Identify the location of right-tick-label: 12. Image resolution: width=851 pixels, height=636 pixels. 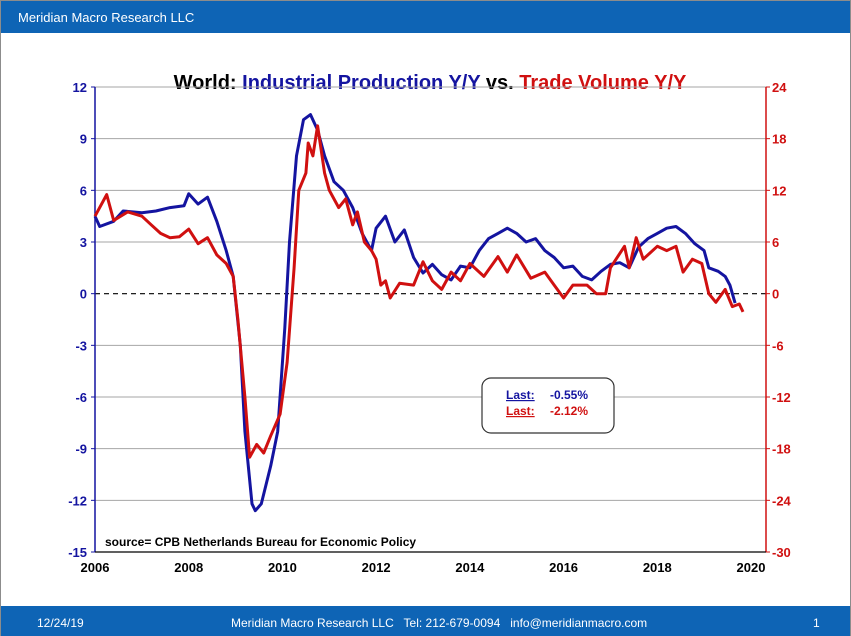
(779, 190).